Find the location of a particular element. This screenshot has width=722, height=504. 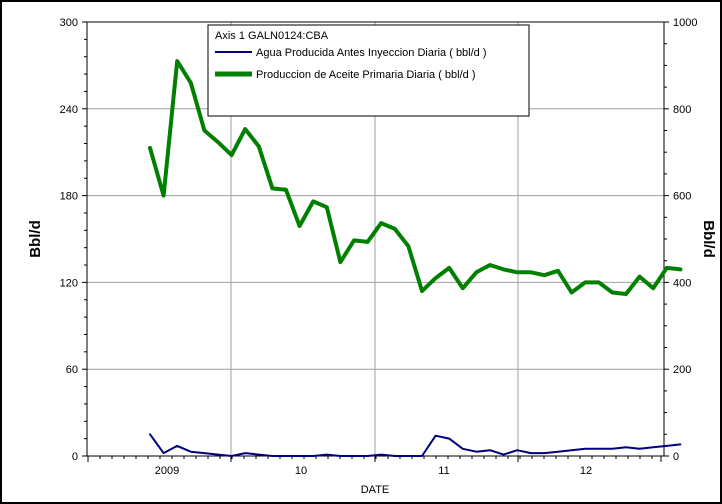

legend-header: Axis 1 GALN0124:CBA is located at coordinates (272, 36).